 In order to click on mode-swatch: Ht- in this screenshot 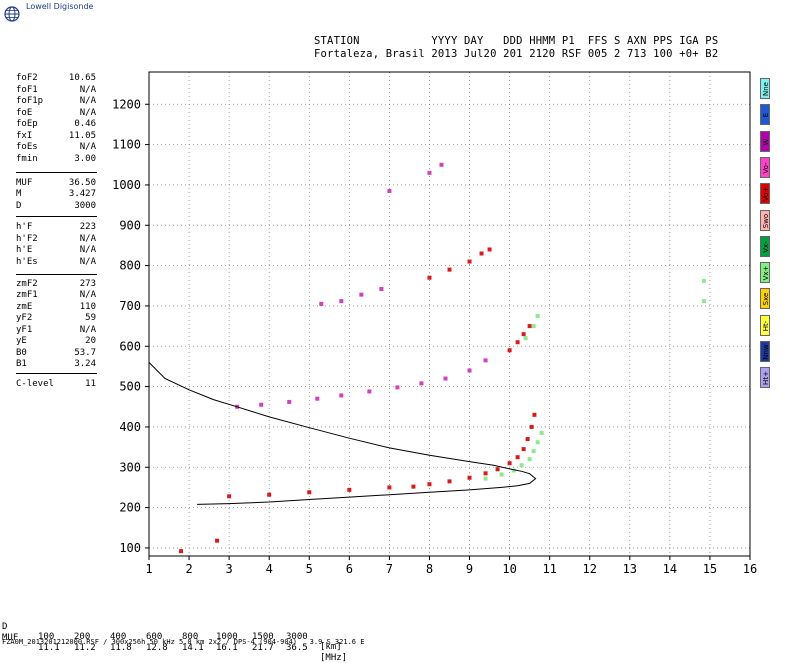, I will do `click(765, 325)`.